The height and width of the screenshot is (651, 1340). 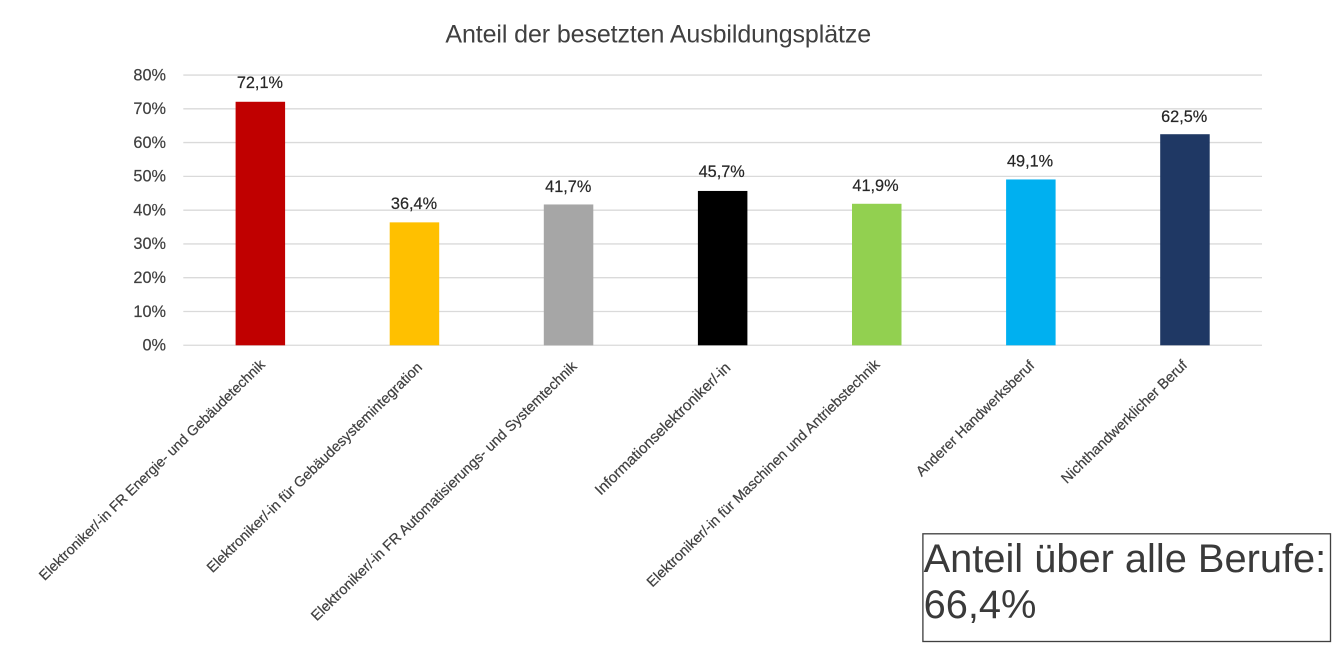 I want to click on svg-text: 62,5%, so click(x=1184, y=117).